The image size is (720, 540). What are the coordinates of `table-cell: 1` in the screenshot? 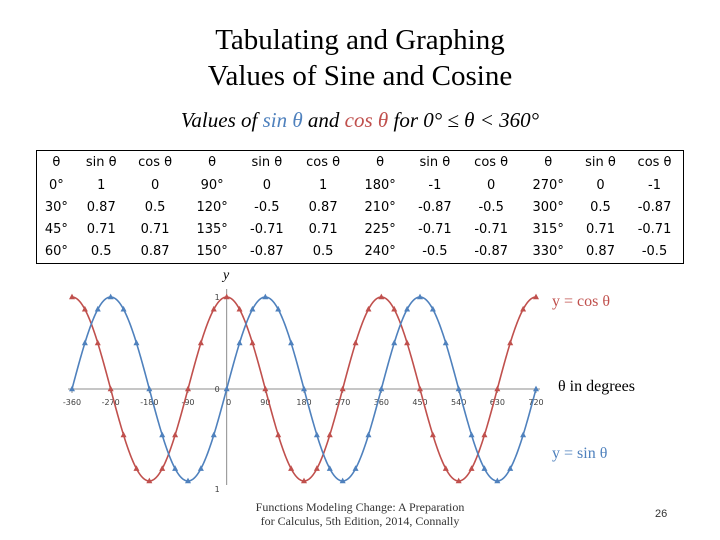 It's located at (101, 185).